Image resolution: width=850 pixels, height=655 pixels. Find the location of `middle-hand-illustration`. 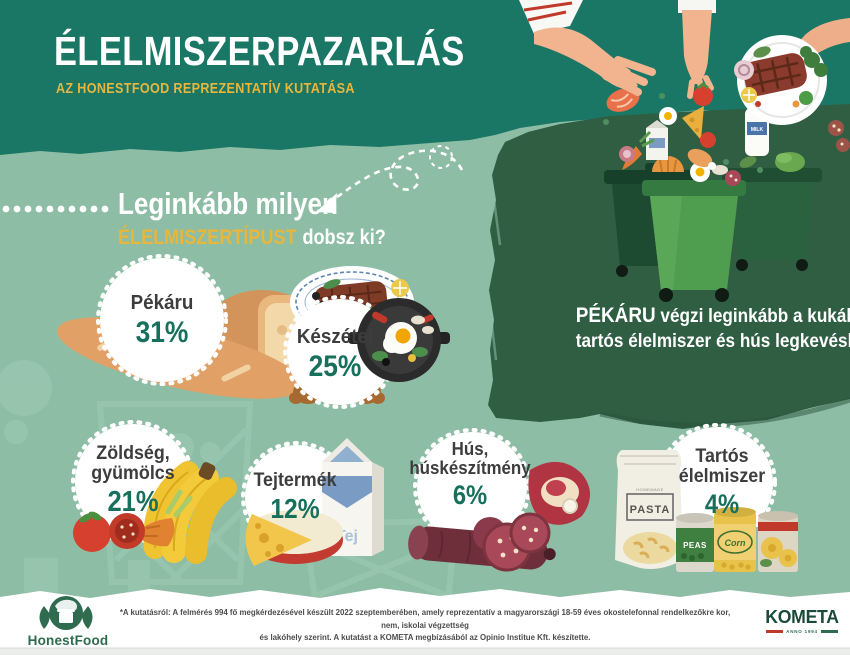

middle-hand-illustration is located at coordinates (697, 53).